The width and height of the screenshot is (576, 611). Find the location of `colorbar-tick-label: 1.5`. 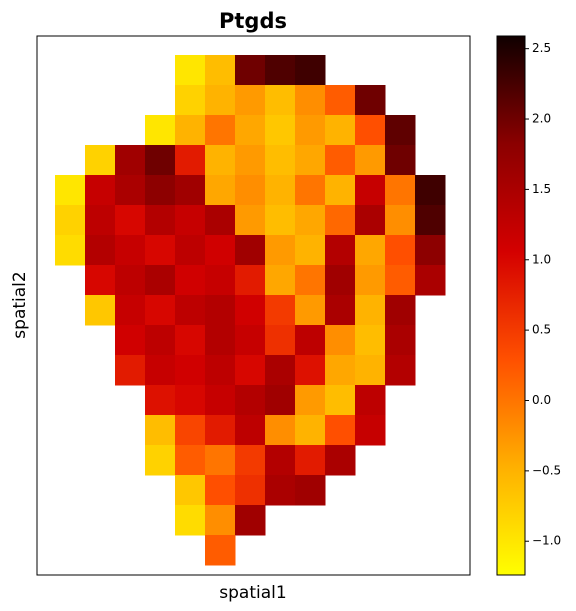

colorbar-tick-label: 1.5 is located at coordinates (541, 189).